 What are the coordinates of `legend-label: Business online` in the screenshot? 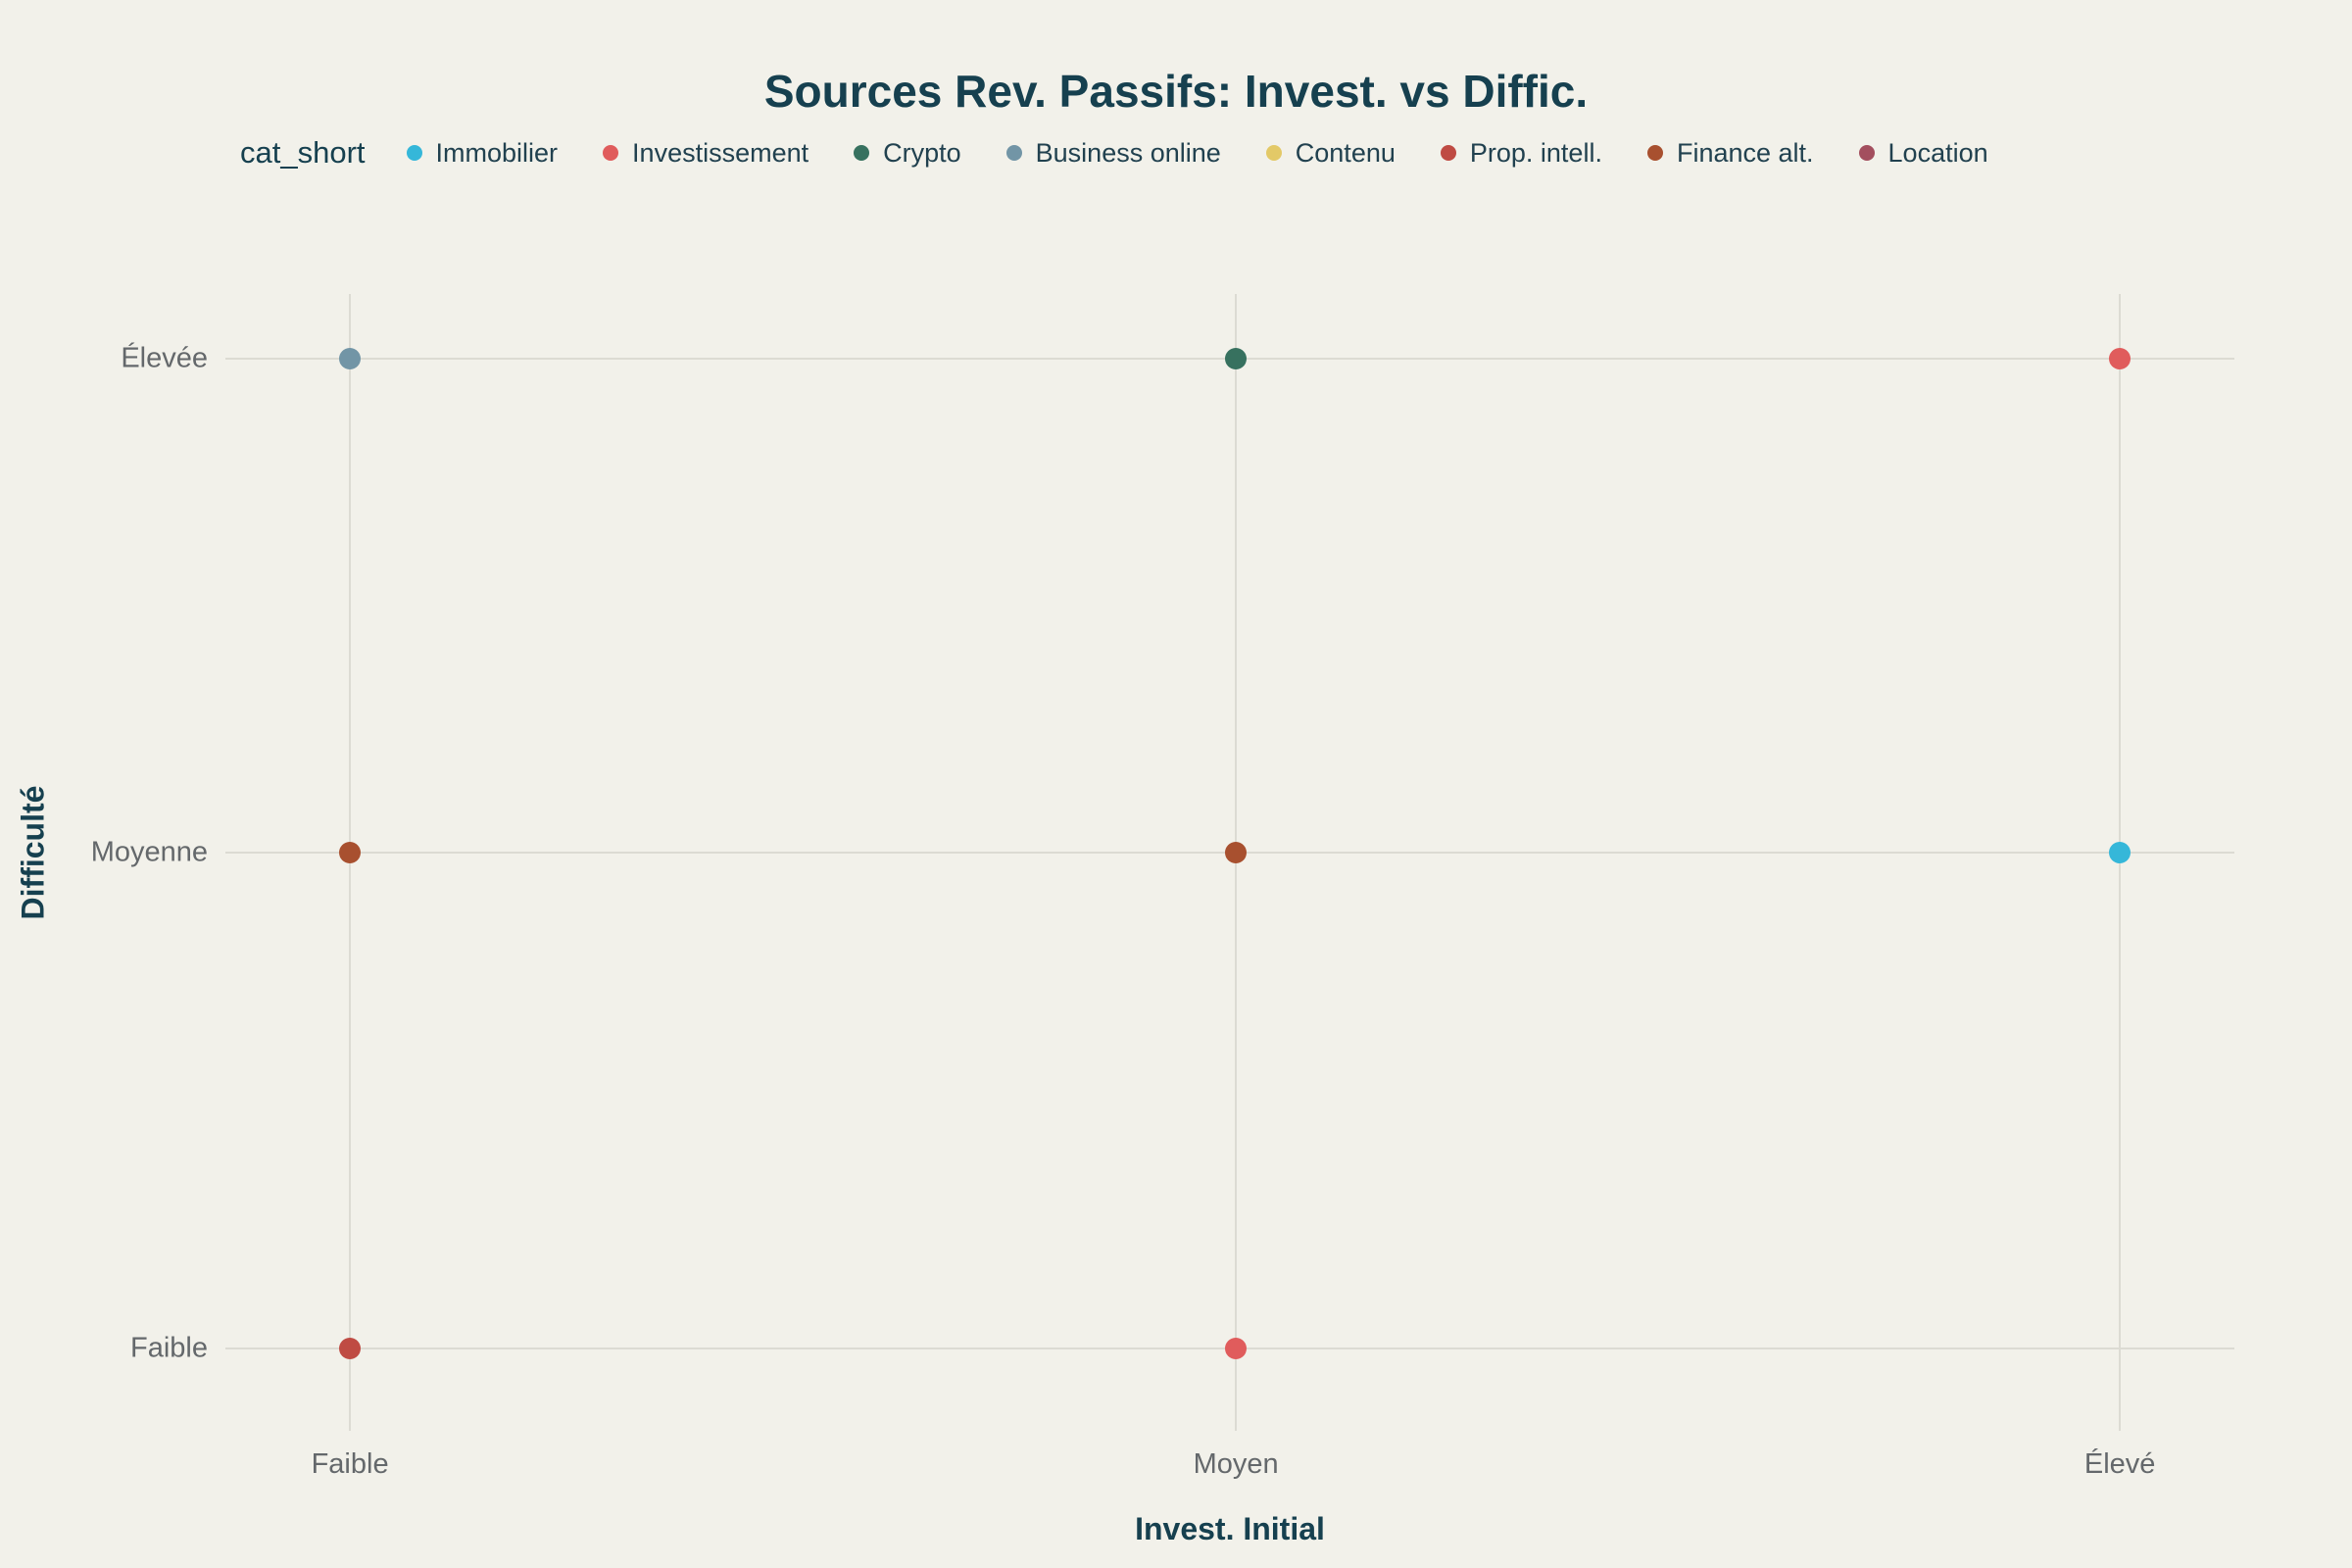 It's located at (1128, 152).